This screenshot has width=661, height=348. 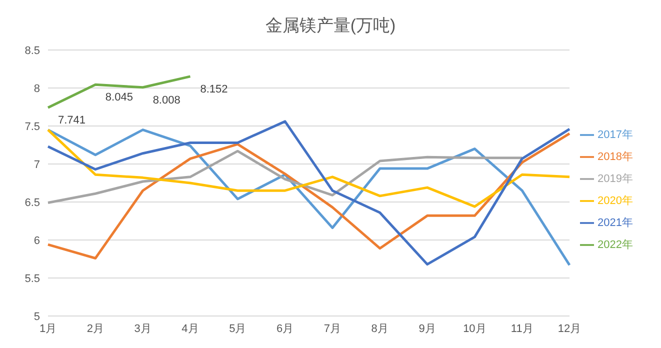 I want to click on legend-label: 2017年, so click(x=615, y=135).